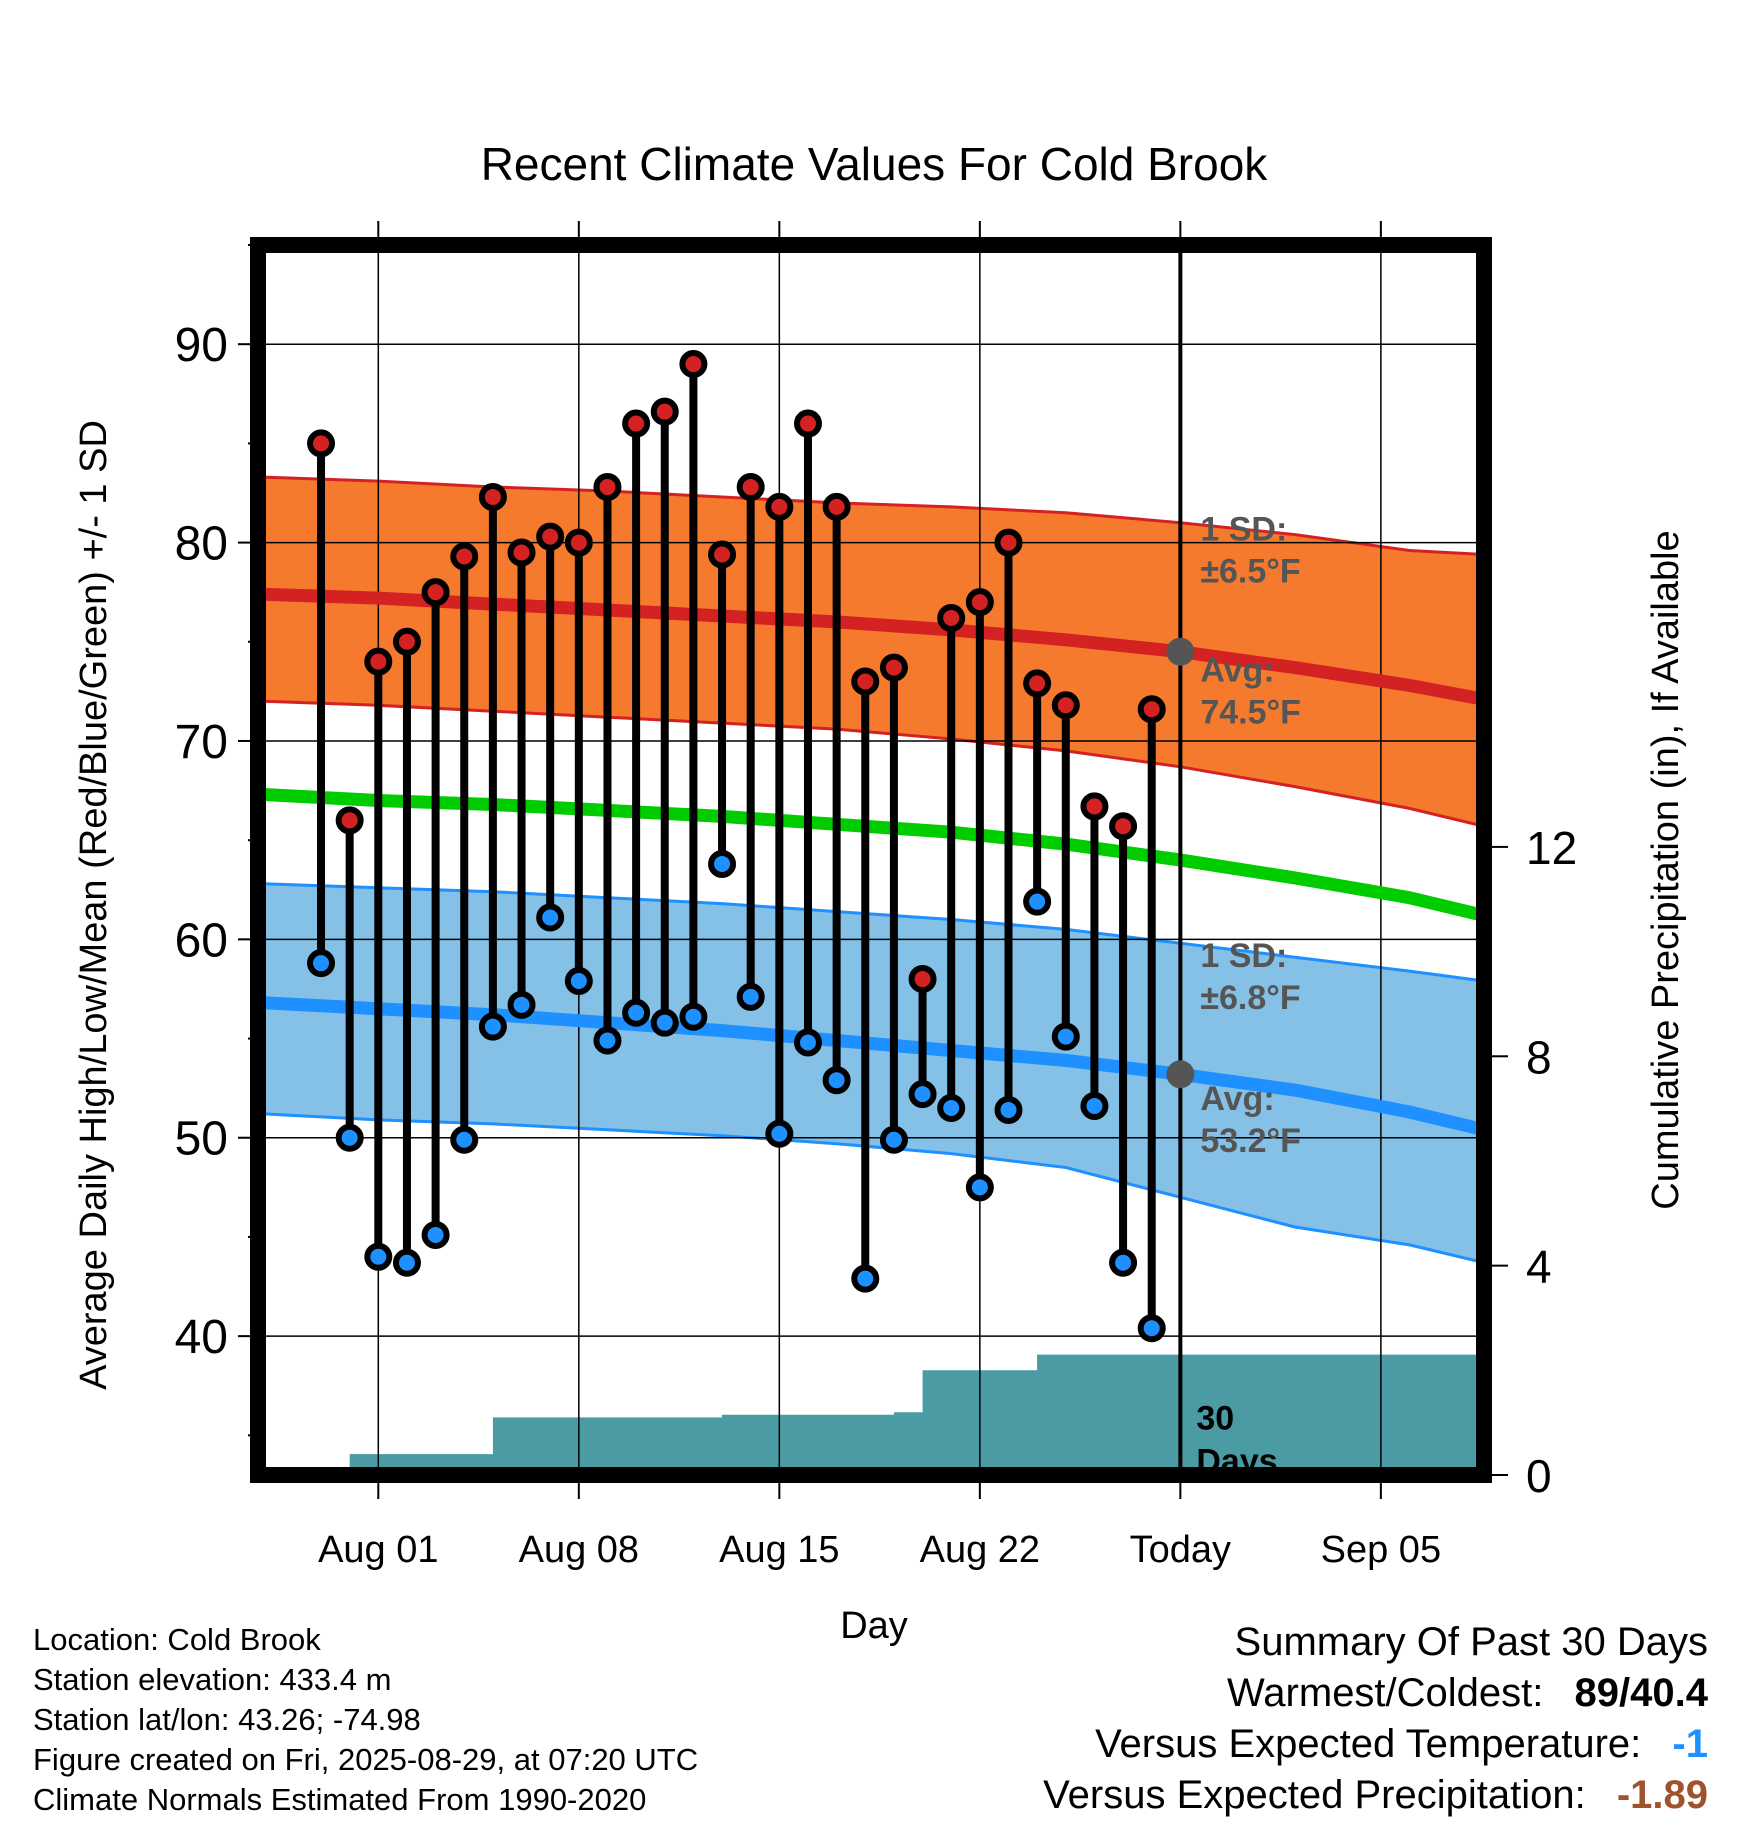 Image resolution: width=1748 pixels, height=1828 pixels. I want to click on summary-heading: Summary Of Past 30 Days, so click(1471, 1642).